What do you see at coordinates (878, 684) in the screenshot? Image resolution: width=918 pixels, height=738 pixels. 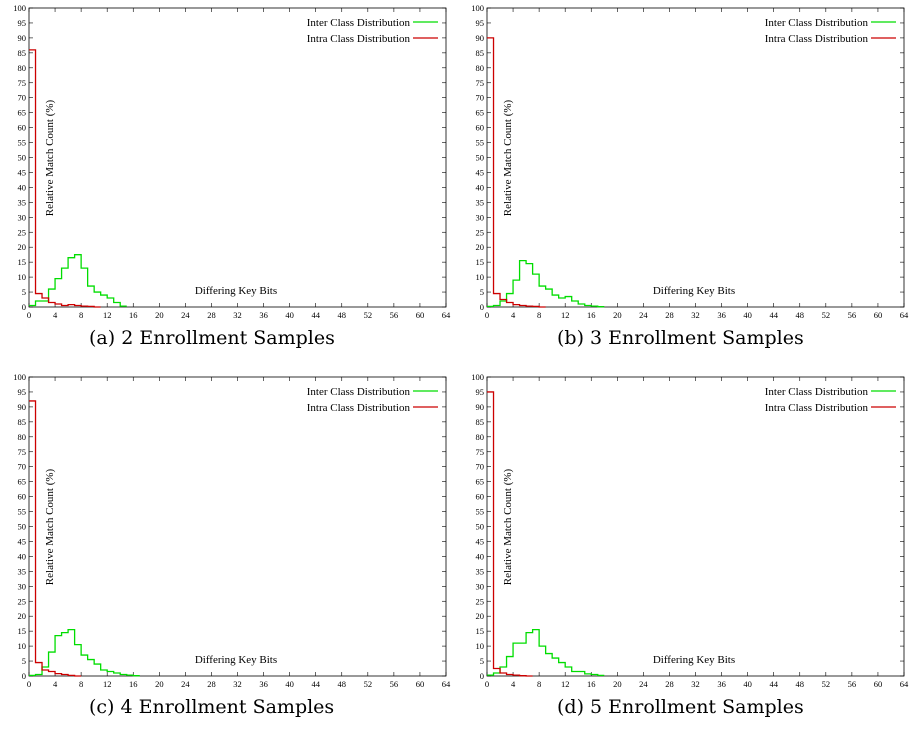 I see `x-tick-label: 60` at bounding box center [878, 684].